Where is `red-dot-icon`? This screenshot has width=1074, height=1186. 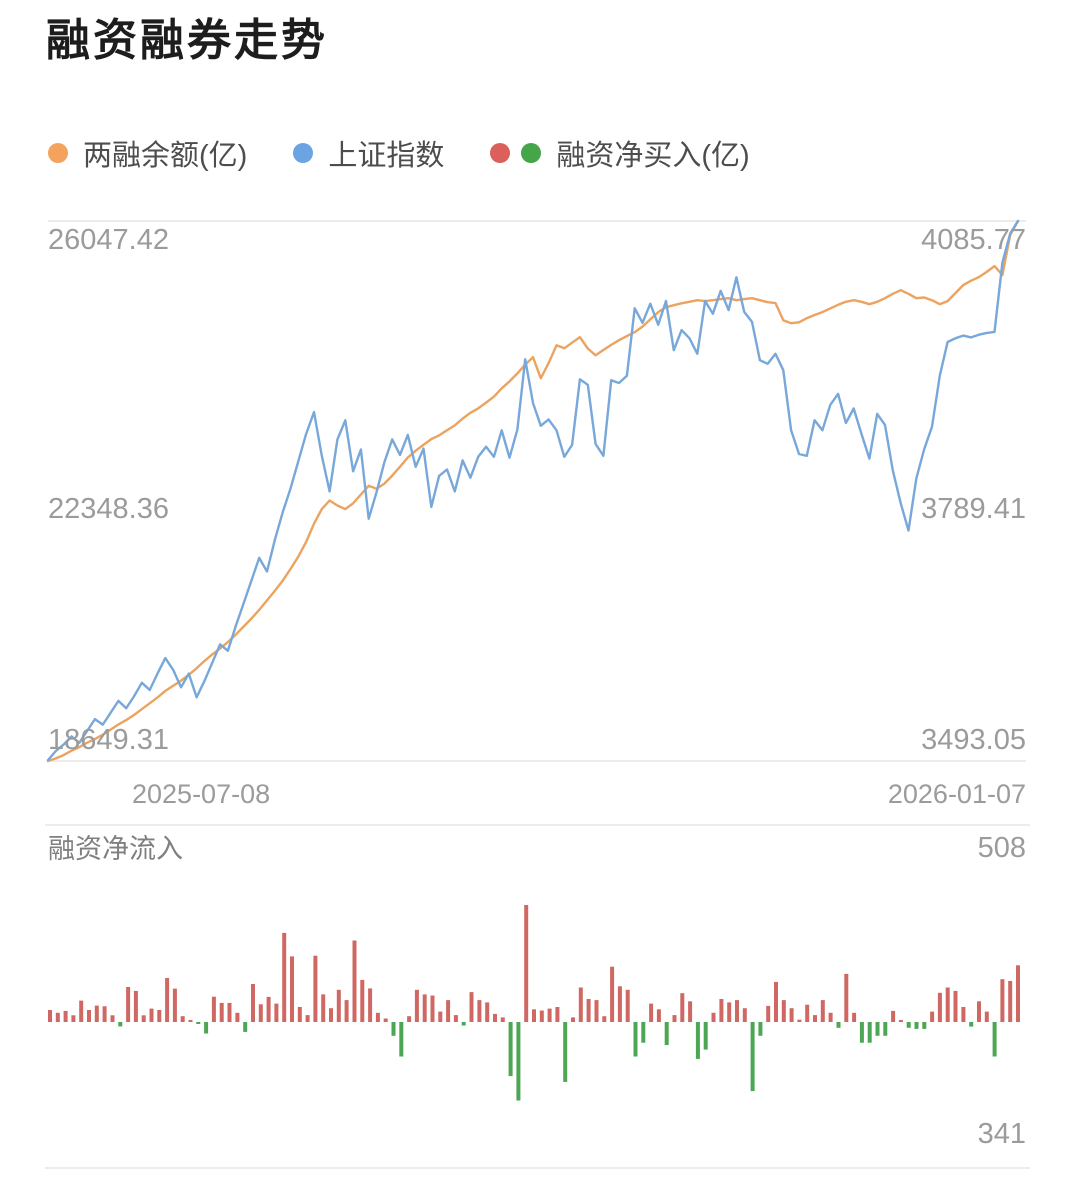 red-dot-icon is located at coordinates (500, 153).